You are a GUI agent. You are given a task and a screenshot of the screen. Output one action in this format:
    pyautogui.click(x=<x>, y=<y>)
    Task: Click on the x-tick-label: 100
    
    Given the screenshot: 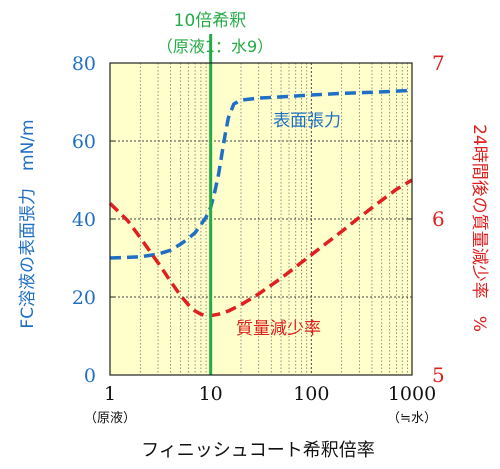 What is the action you would take?
    pyautogui.click(x=311, y=394)
    